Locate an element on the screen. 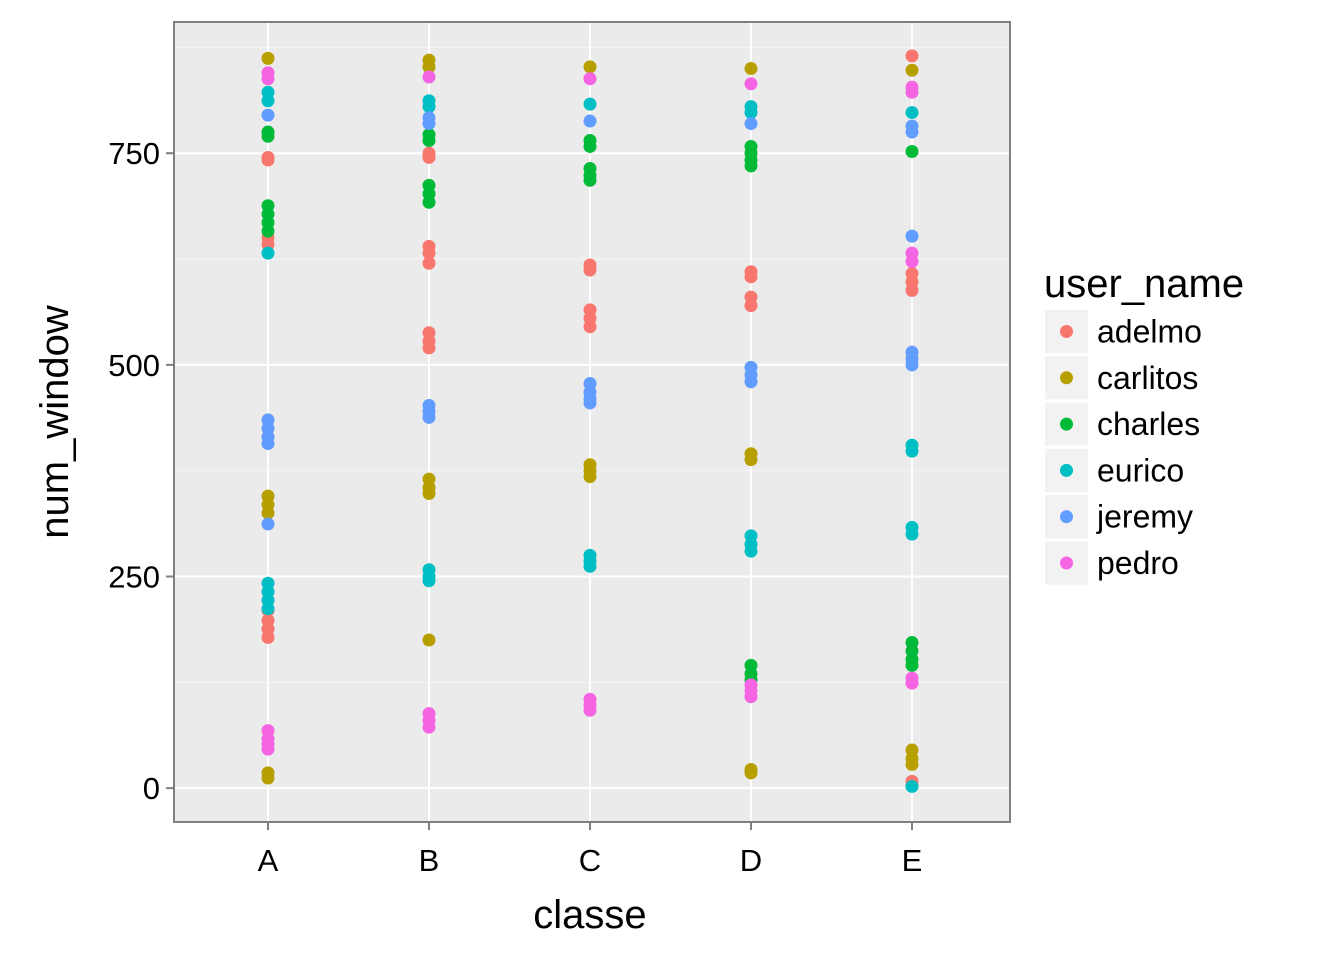 This screenshot has width=1344, height=960. legend-title: user_name is located at coordinates (1144, 284).